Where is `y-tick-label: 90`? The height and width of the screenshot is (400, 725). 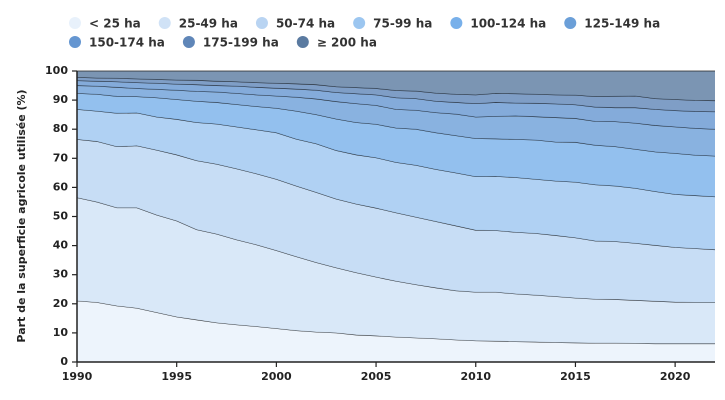
y-tick-label: 90 is located at coordinates (61, 99).